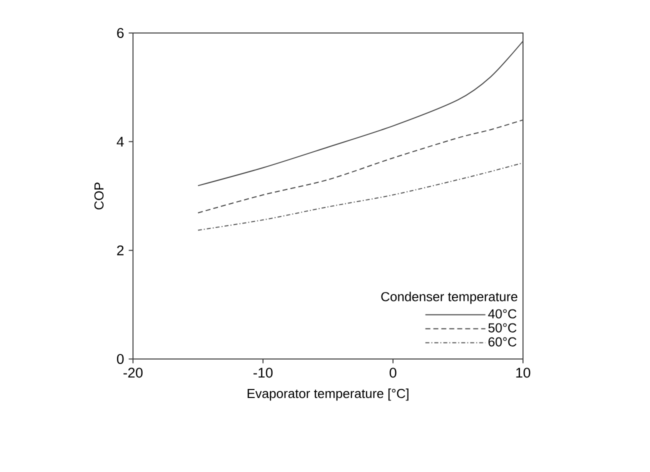 The image size is (650, 472). Describe the element at coordinates (263, 373) in the screenshot. I see `x-tick-label: -10` at that location.